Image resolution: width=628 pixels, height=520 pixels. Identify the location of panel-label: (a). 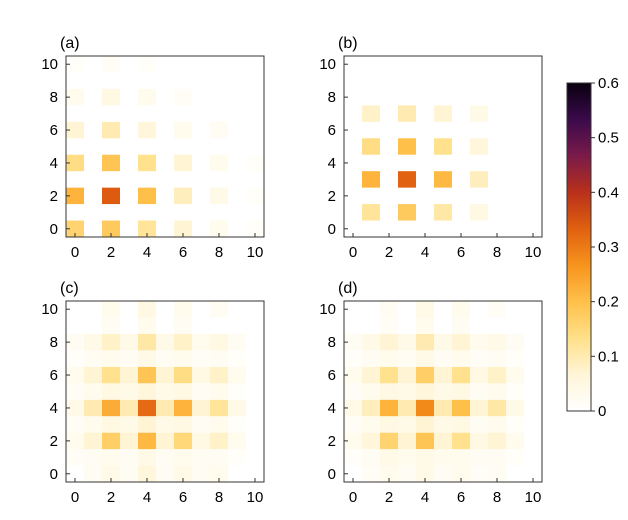
(70, 43).